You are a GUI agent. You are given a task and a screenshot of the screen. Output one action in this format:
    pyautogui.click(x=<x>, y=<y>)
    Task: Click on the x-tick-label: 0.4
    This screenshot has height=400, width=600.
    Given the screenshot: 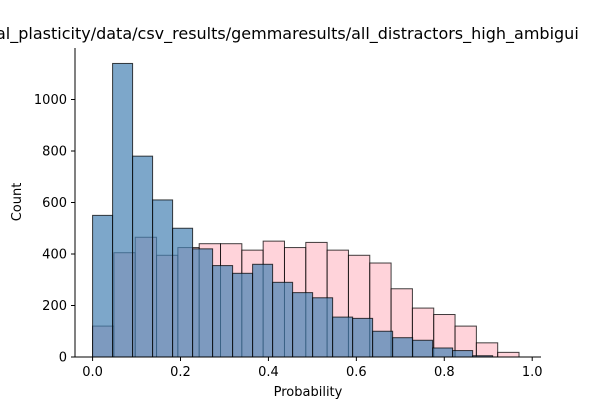 What is the action you would take?
    pyautogui.click(x=268, y=372)
    